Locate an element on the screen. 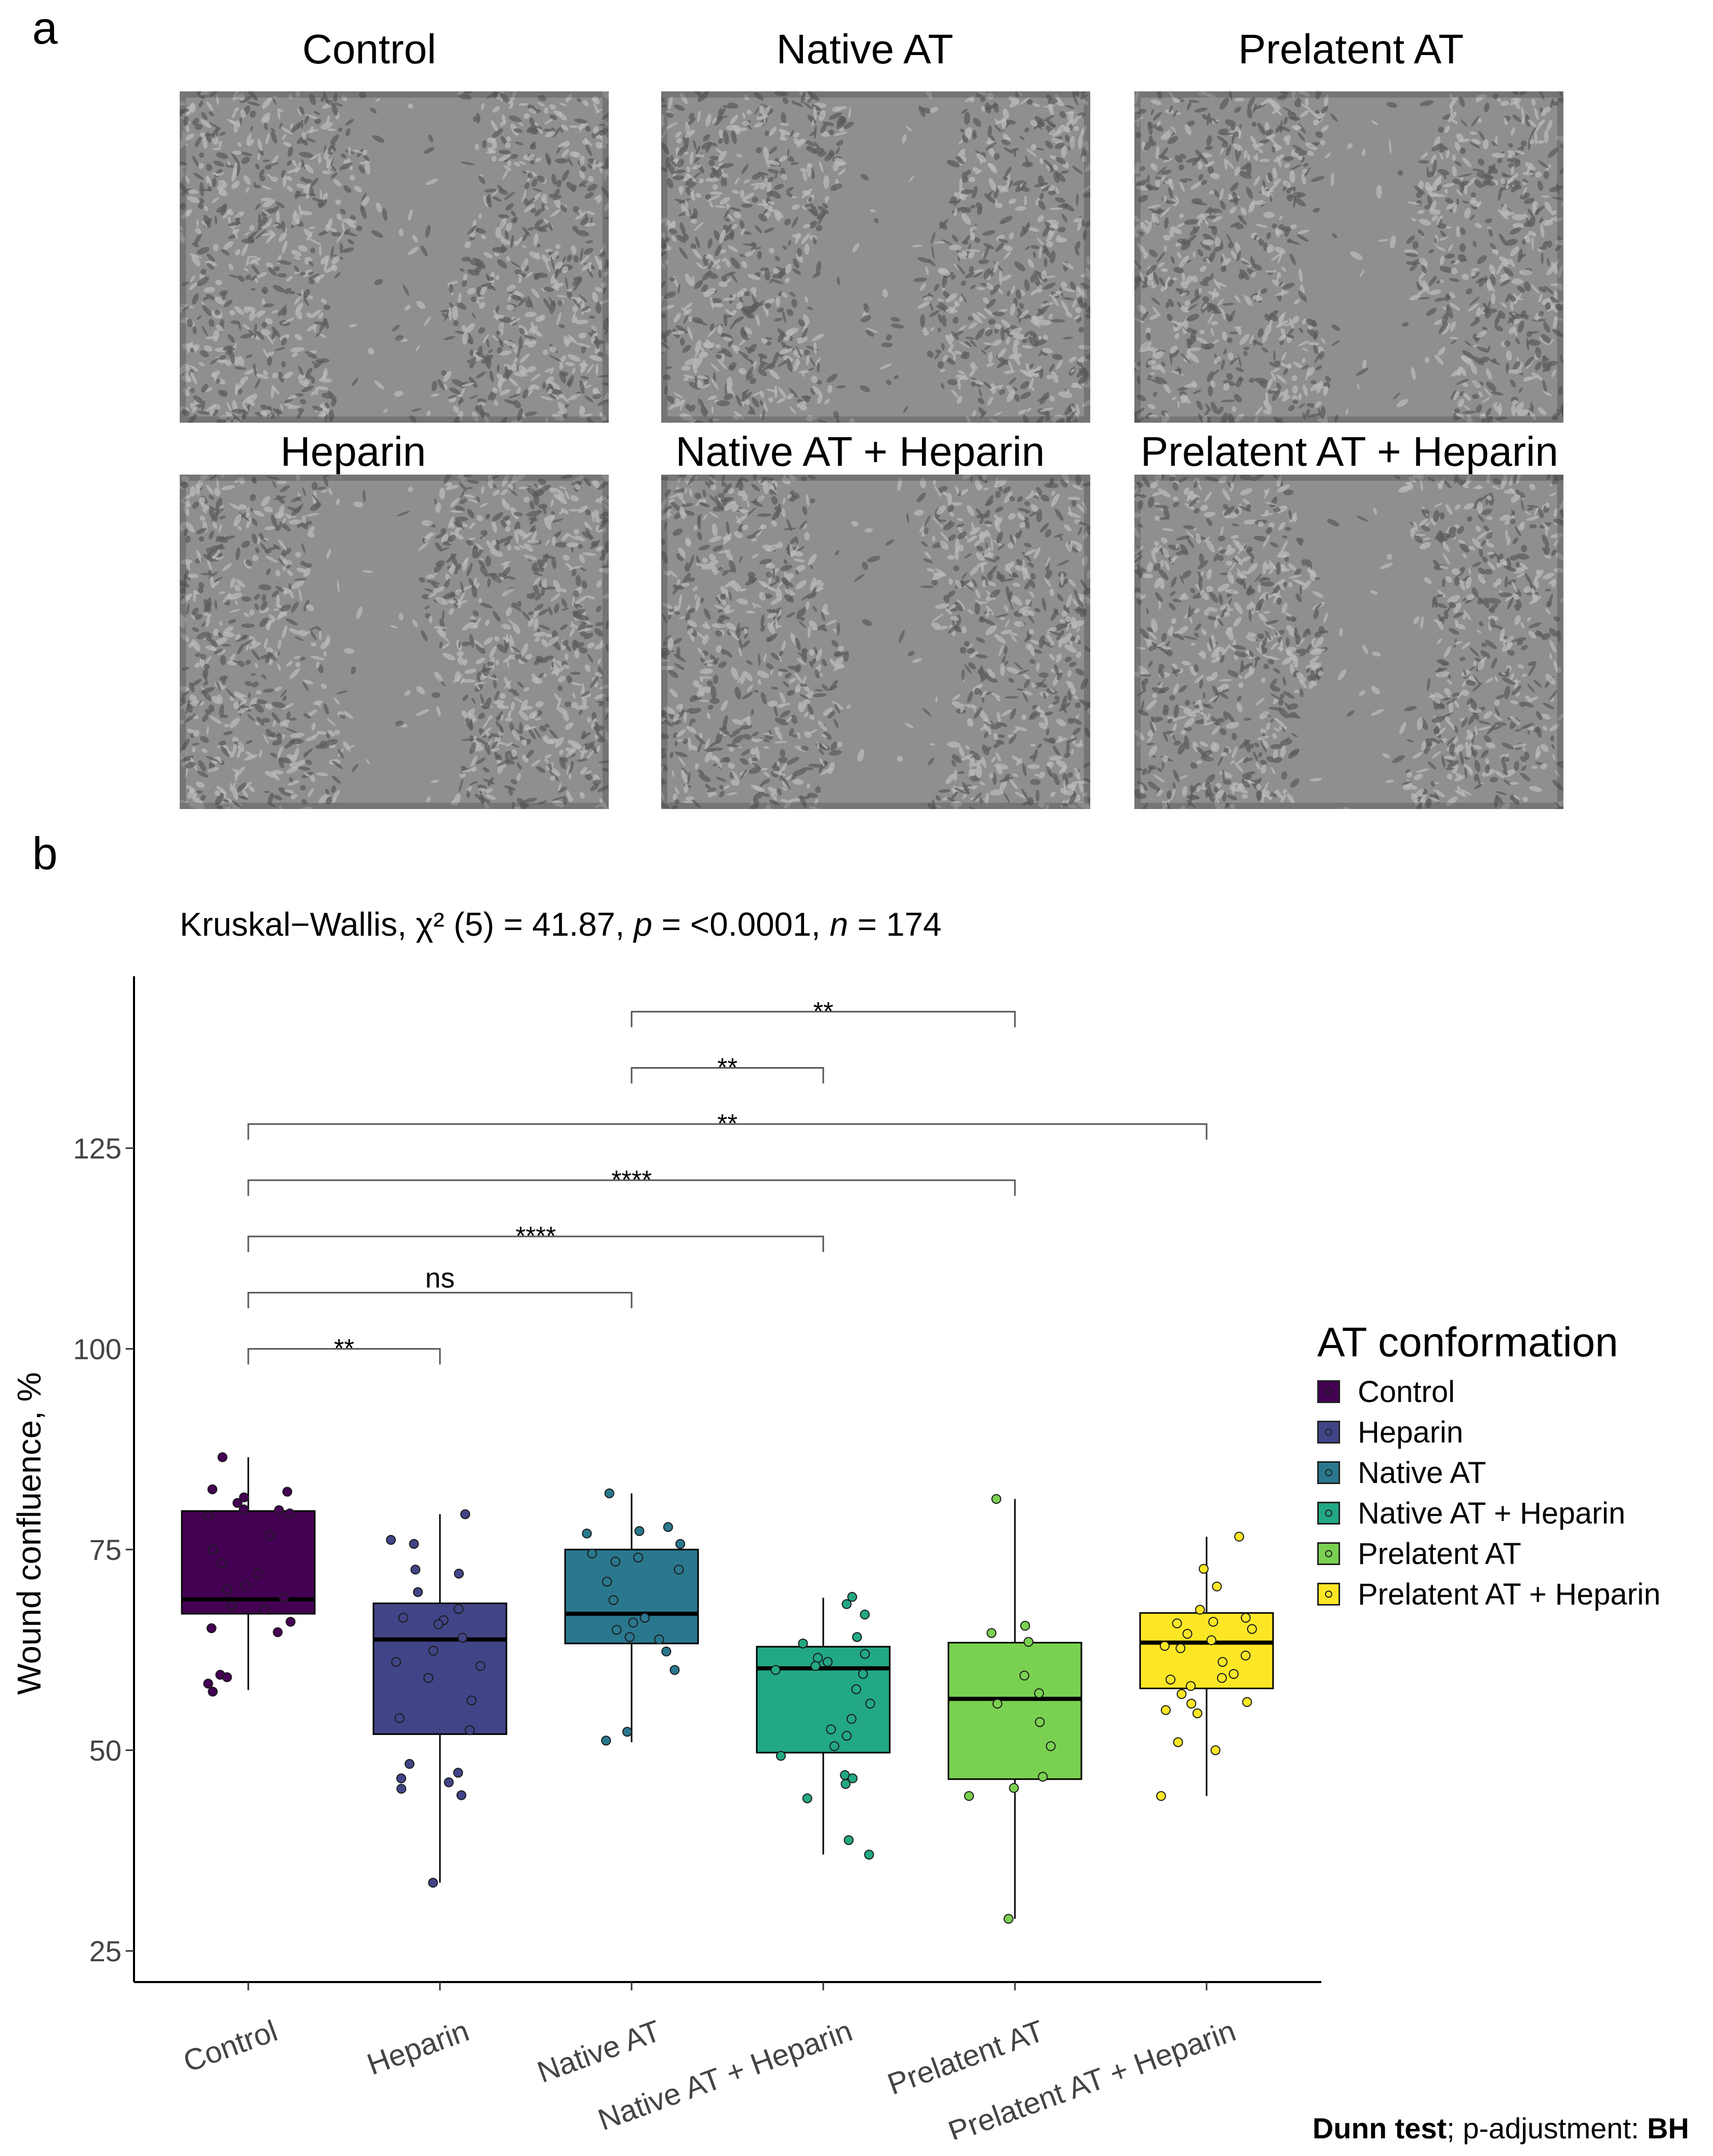  panel-b-letter: b is located at coordinates (45, 853).